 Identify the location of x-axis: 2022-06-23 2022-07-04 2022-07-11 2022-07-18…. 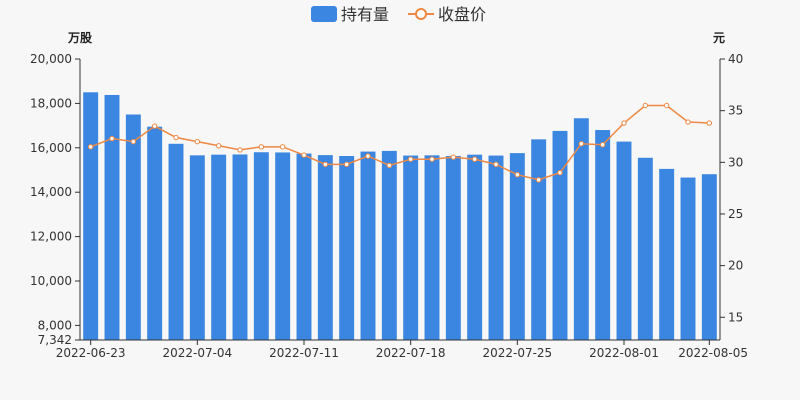
(402, 349).